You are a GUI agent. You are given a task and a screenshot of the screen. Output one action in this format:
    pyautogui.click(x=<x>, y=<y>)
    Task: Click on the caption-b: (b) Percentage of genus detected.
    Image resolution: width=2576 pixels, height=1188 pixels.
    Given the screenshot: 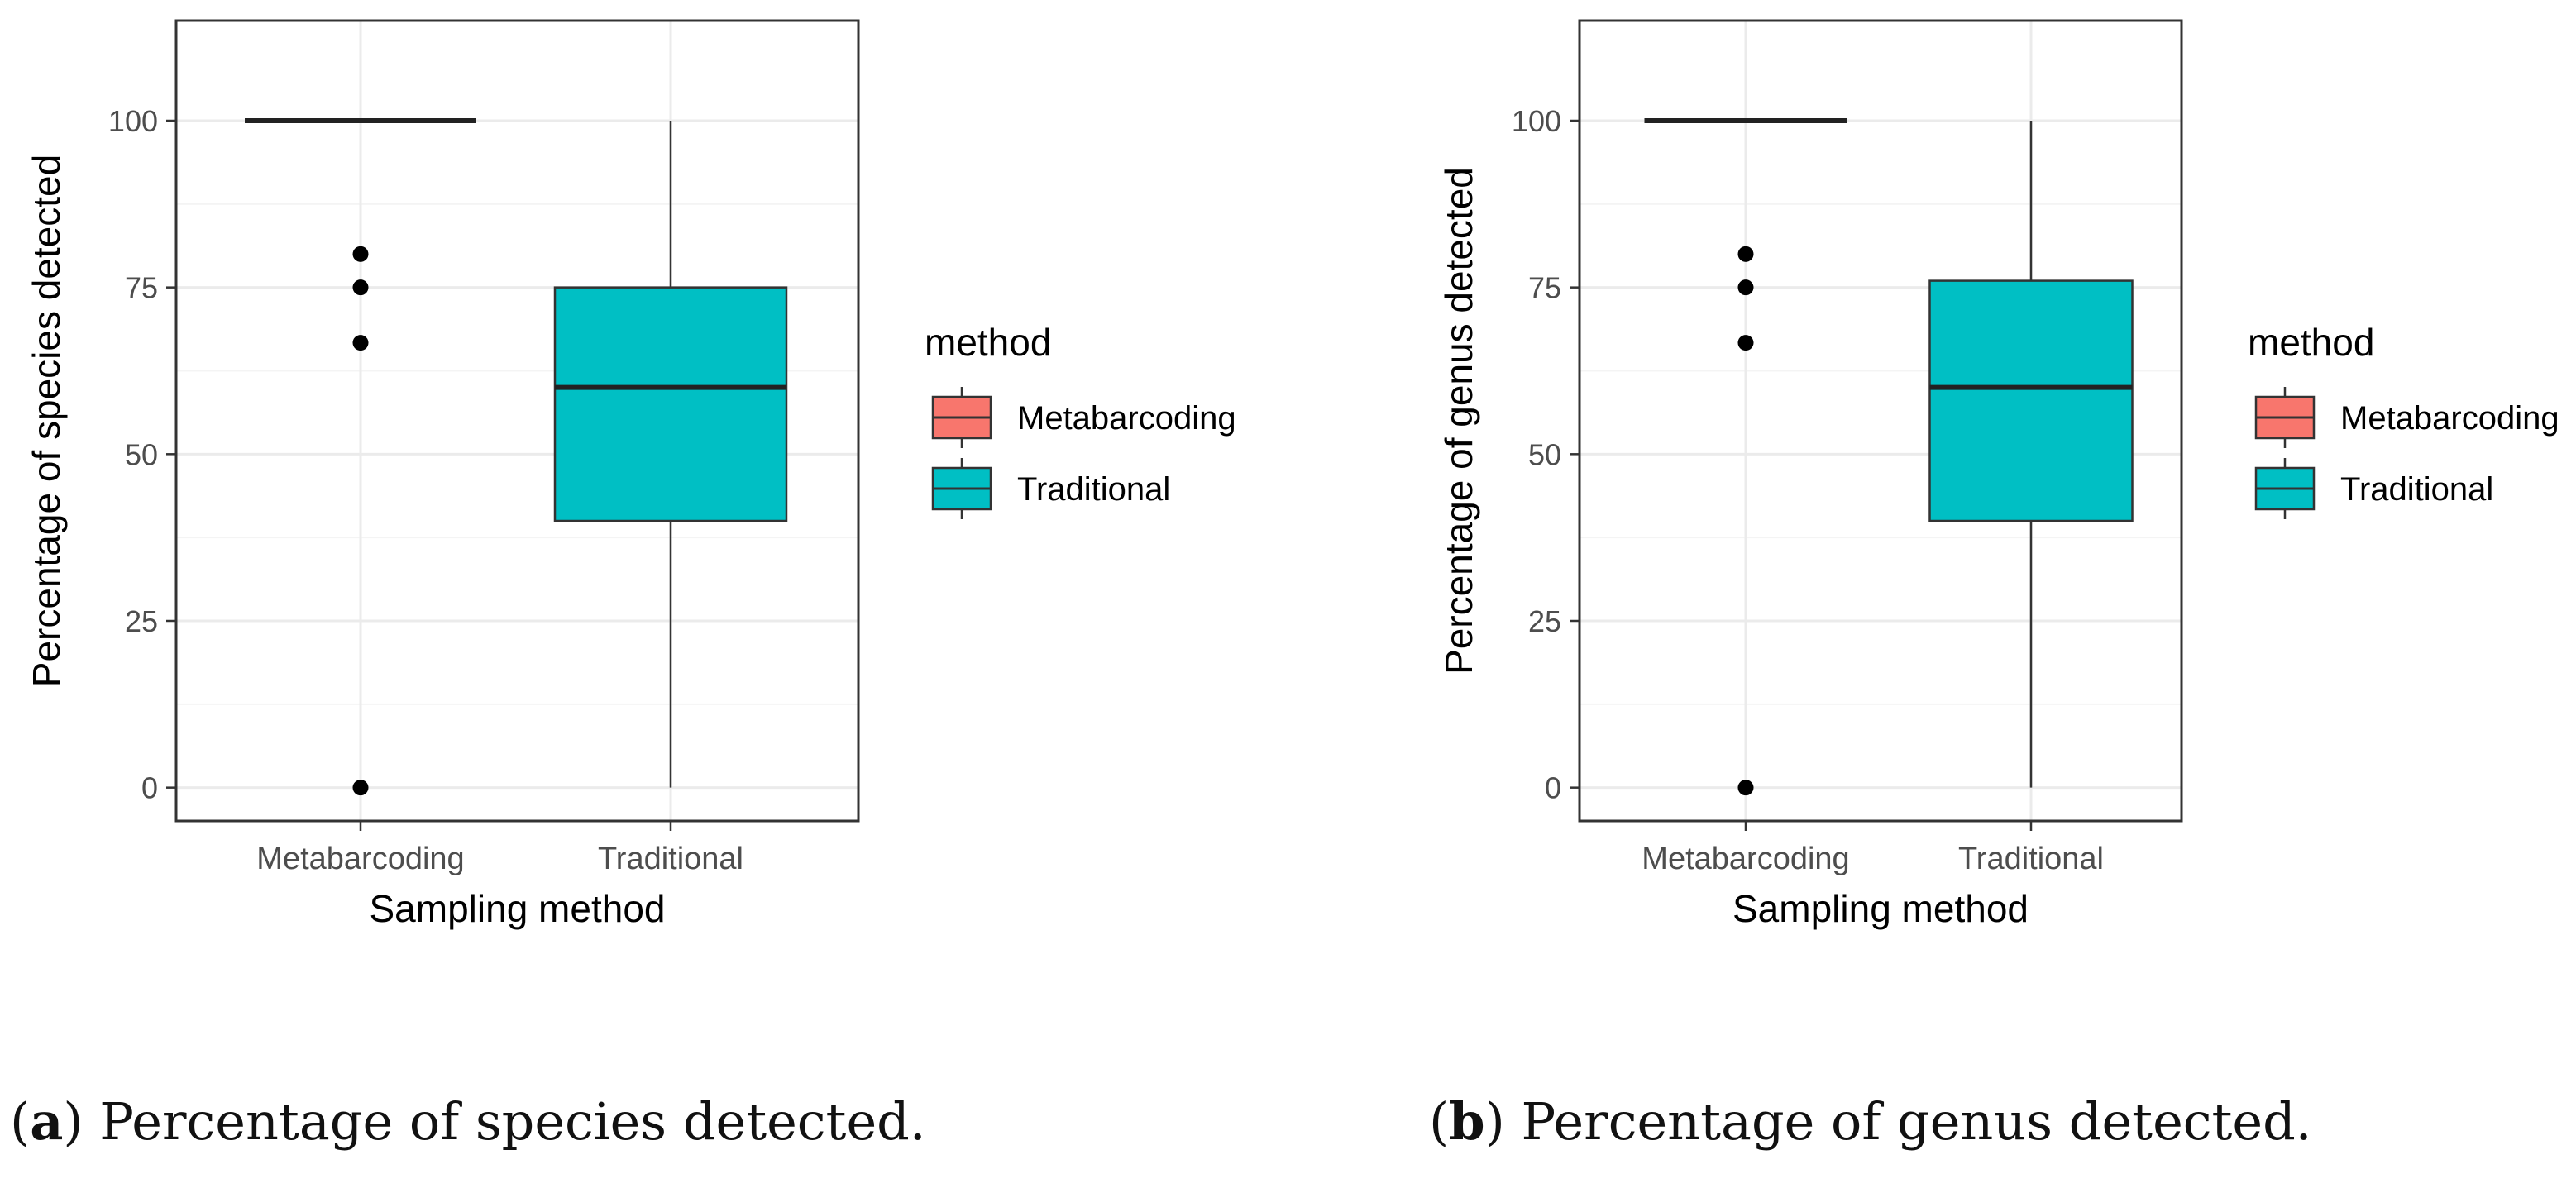 What is the action you would take?
    pyautogui.click(x=1870, y=1121)
    